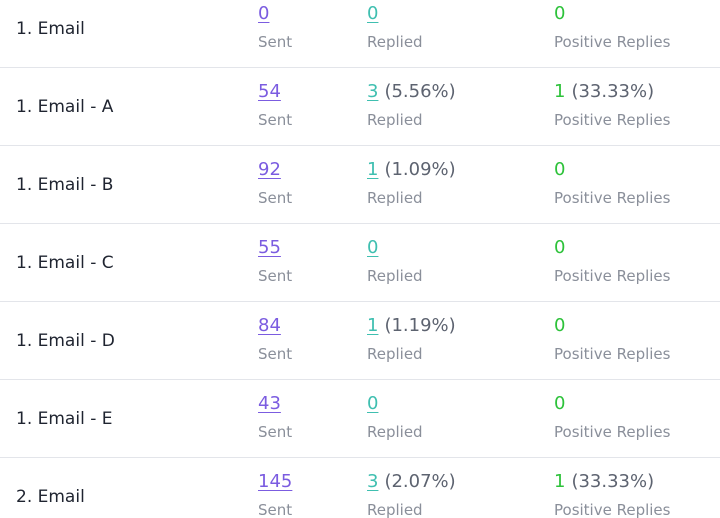 Image resolution: width=720 pixels, height=518 pixels. What do you see at coordinates (65, 263) in the screenshot?
I see `step-name: 1. Email - C` at bounding box center [65, 263].